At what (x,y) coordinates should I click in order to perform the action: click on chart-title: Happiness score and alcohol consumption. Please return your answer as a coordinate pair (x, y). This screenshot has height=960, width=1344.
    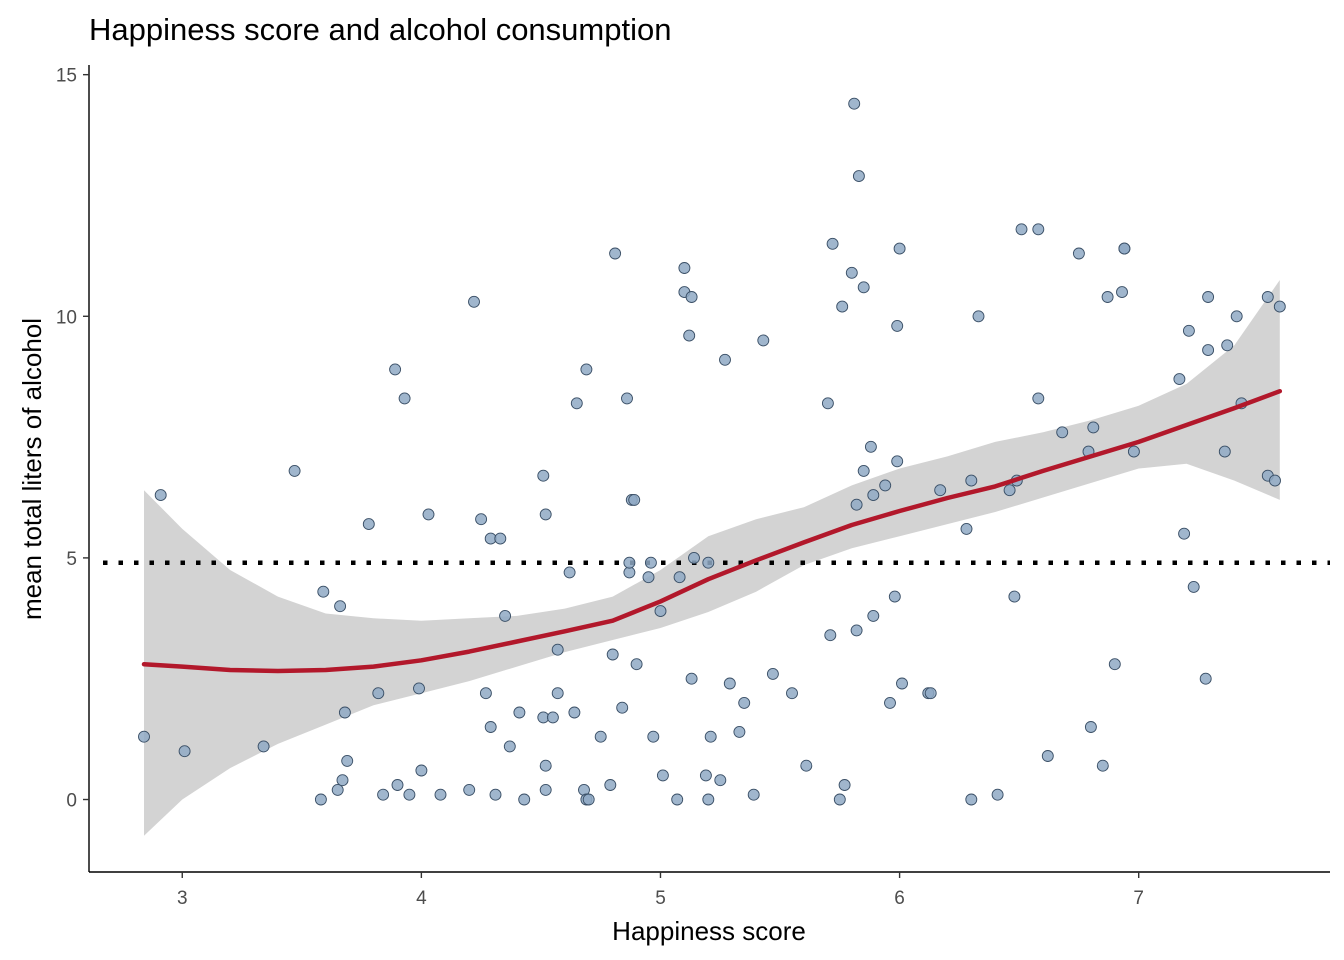
    Looking at the image, I should click on (380, 29).